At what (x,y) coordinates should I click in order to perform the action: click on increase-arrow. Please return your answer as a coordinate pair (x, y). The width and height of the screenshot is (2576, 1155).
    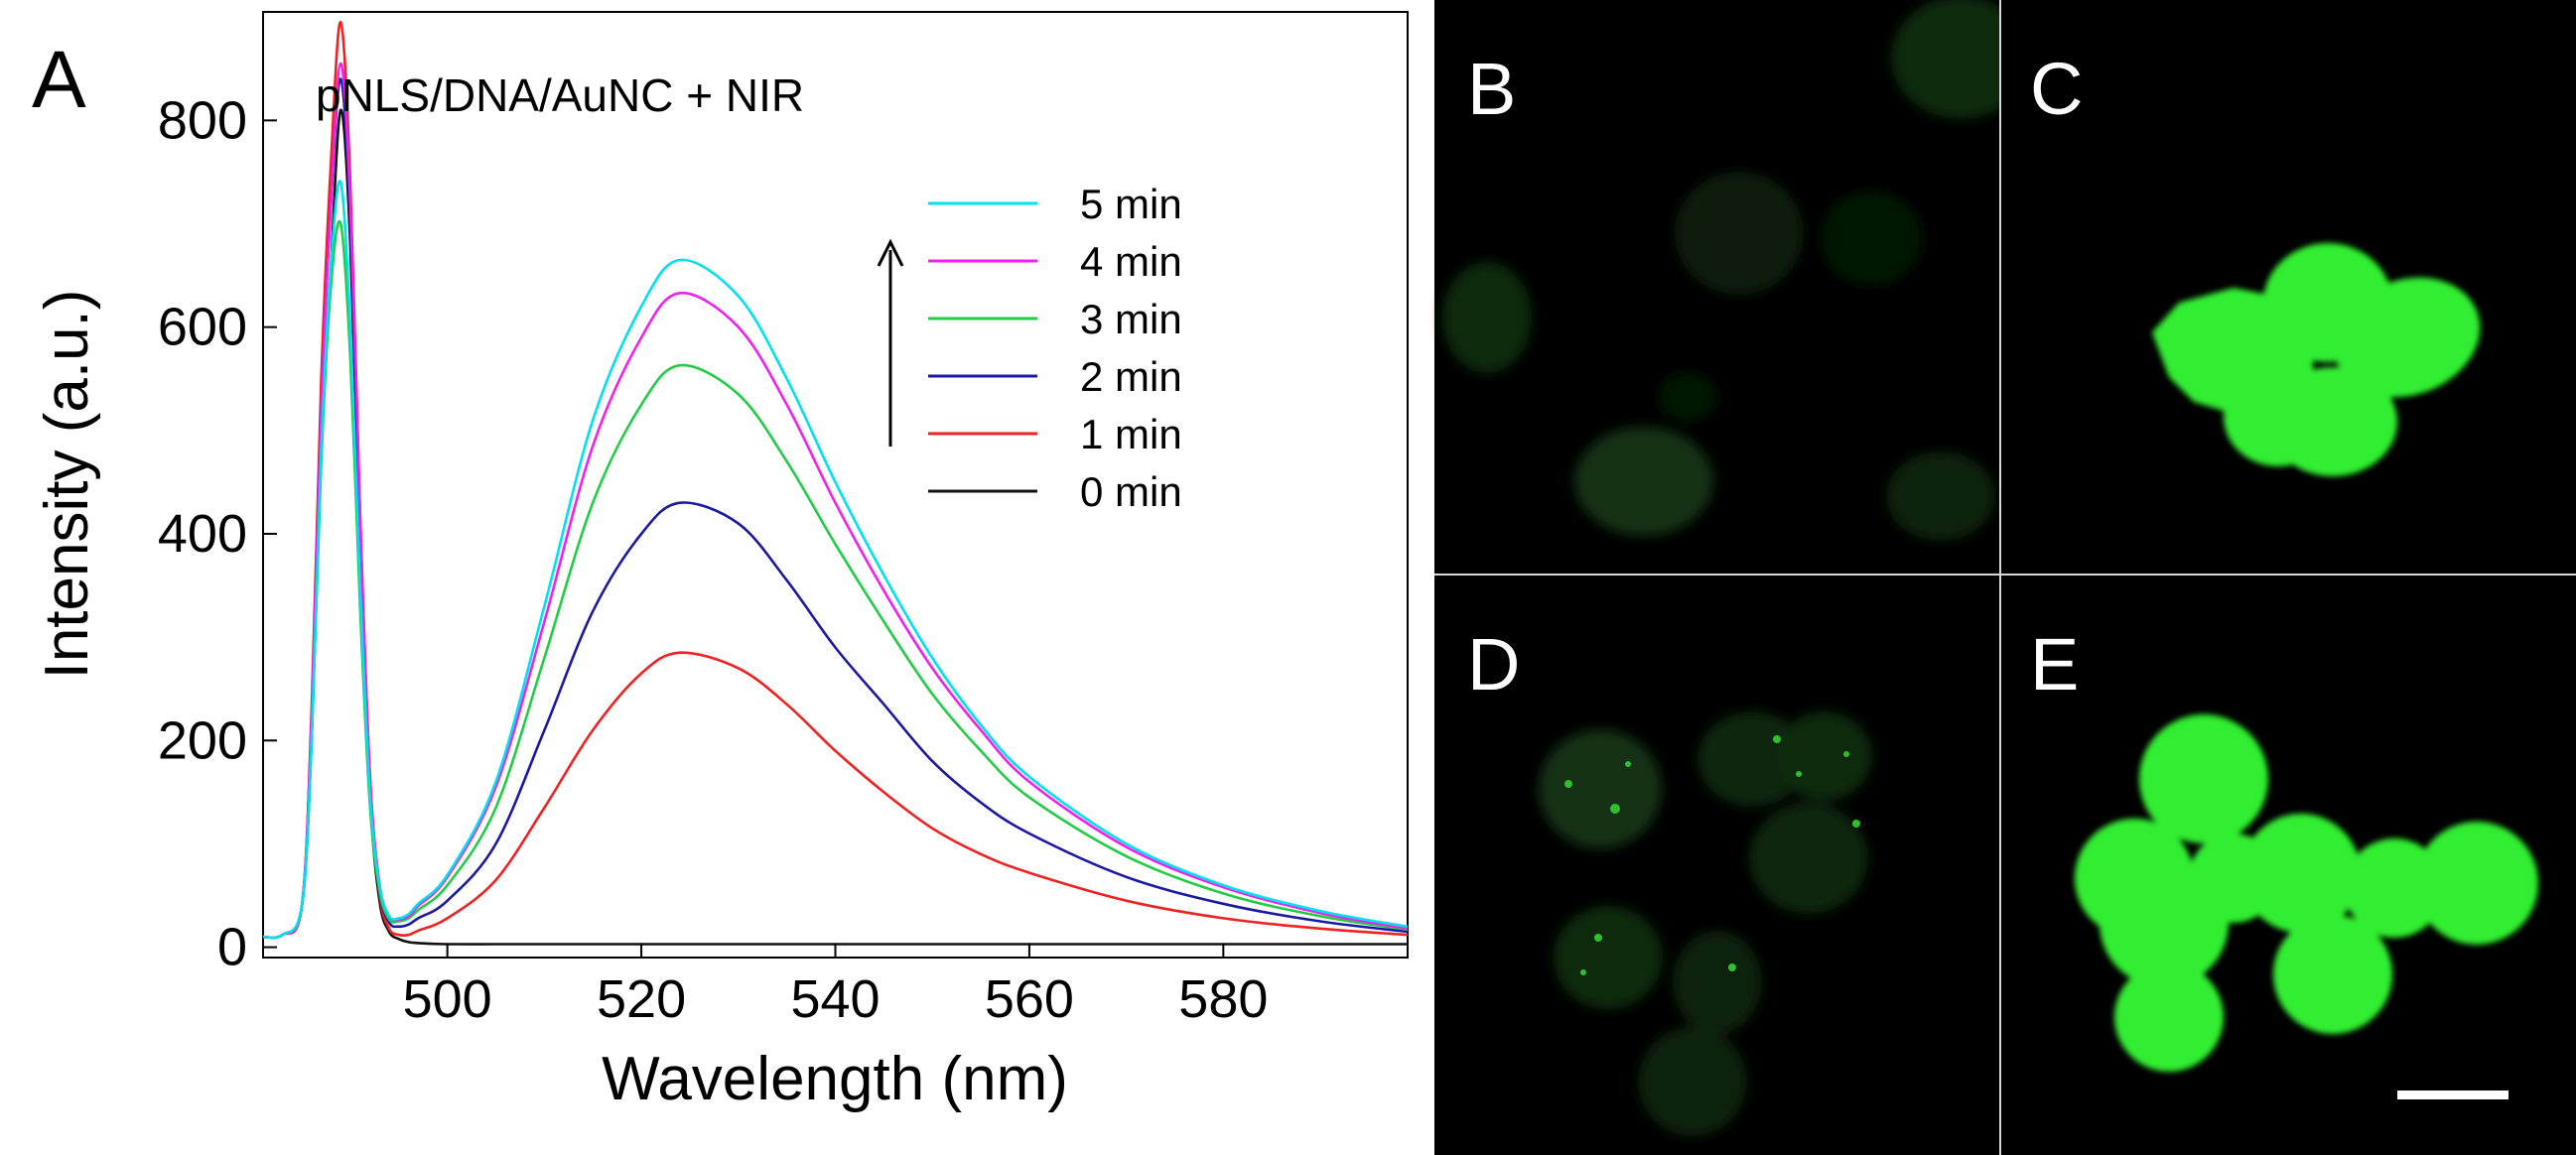
    Looking at the image, I should click on (890, 342).